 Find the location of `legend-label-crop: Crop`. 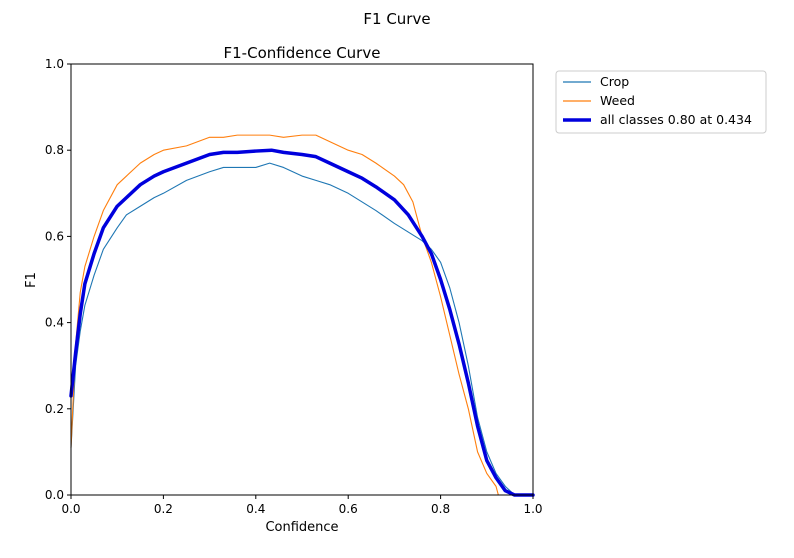

legend-label-crop: Crop is located at coordinates (614, 81).